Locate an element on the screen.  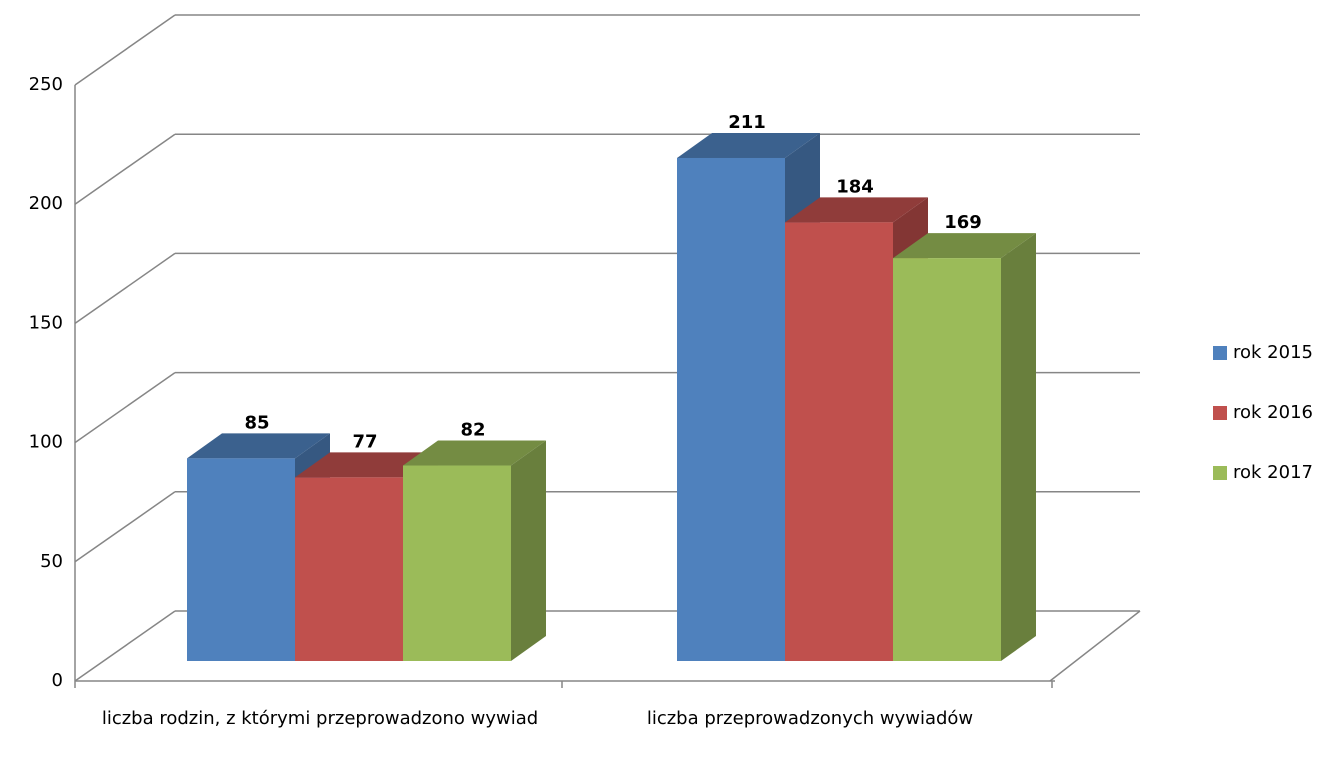
legend-label: rok 2017 is located at coordinates (1273, 472).